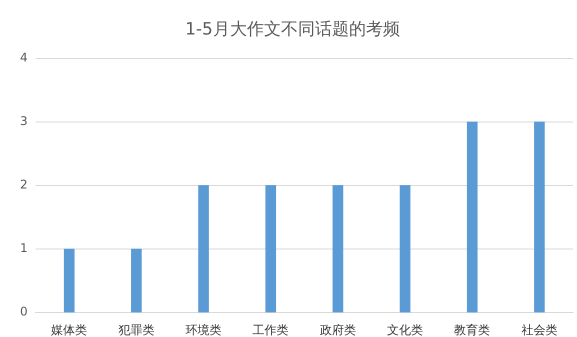  I want to click on x-tick-label: 社会类, so click(539, 329).